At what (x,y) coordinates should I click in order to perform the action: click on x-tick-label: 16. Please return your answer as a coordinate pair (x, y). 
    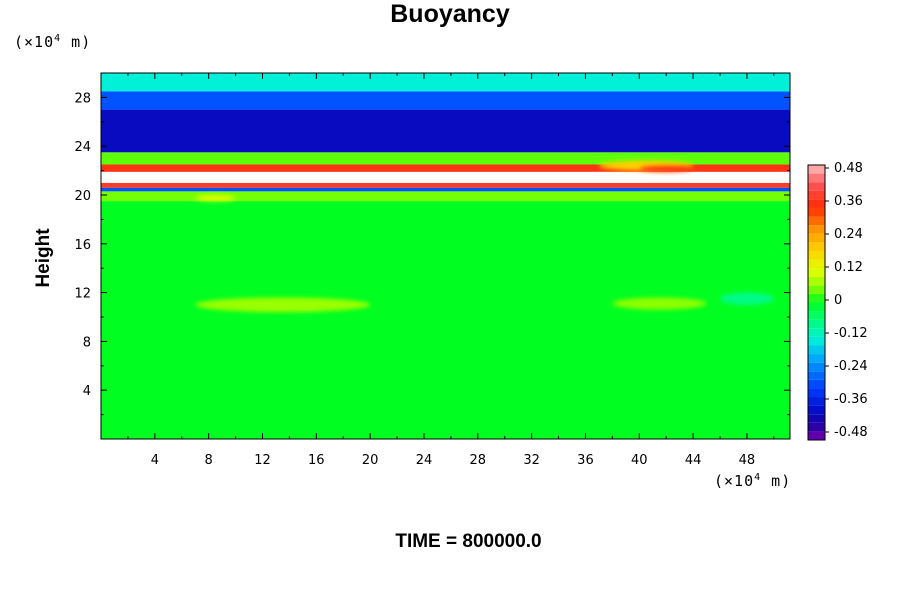
    Looking at the image, I should click on (316, 460).